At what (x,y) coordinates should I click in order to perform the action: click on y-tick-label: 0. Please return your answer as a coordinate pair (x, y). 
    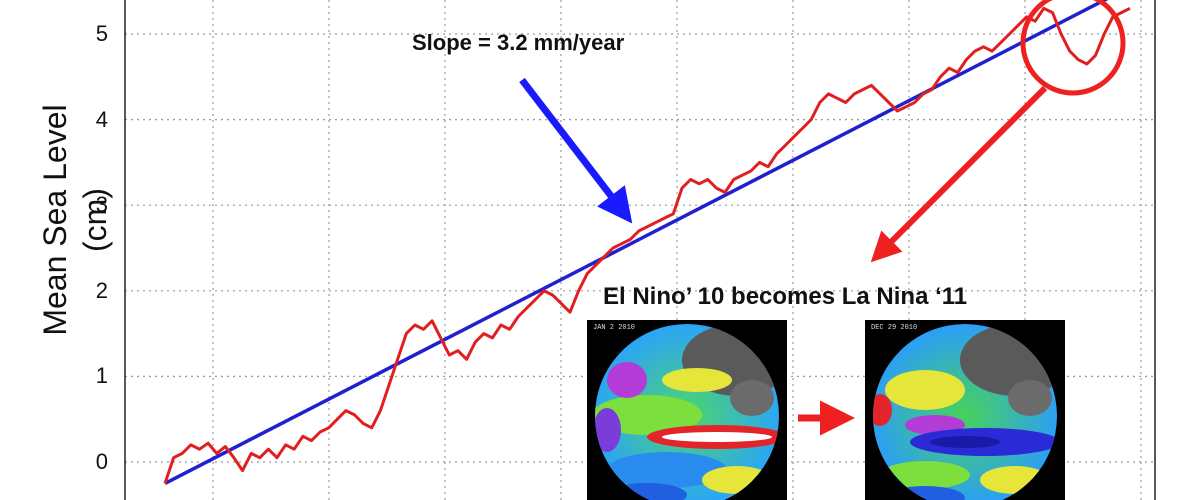
    Looking at the image, I should click on (101, 461).